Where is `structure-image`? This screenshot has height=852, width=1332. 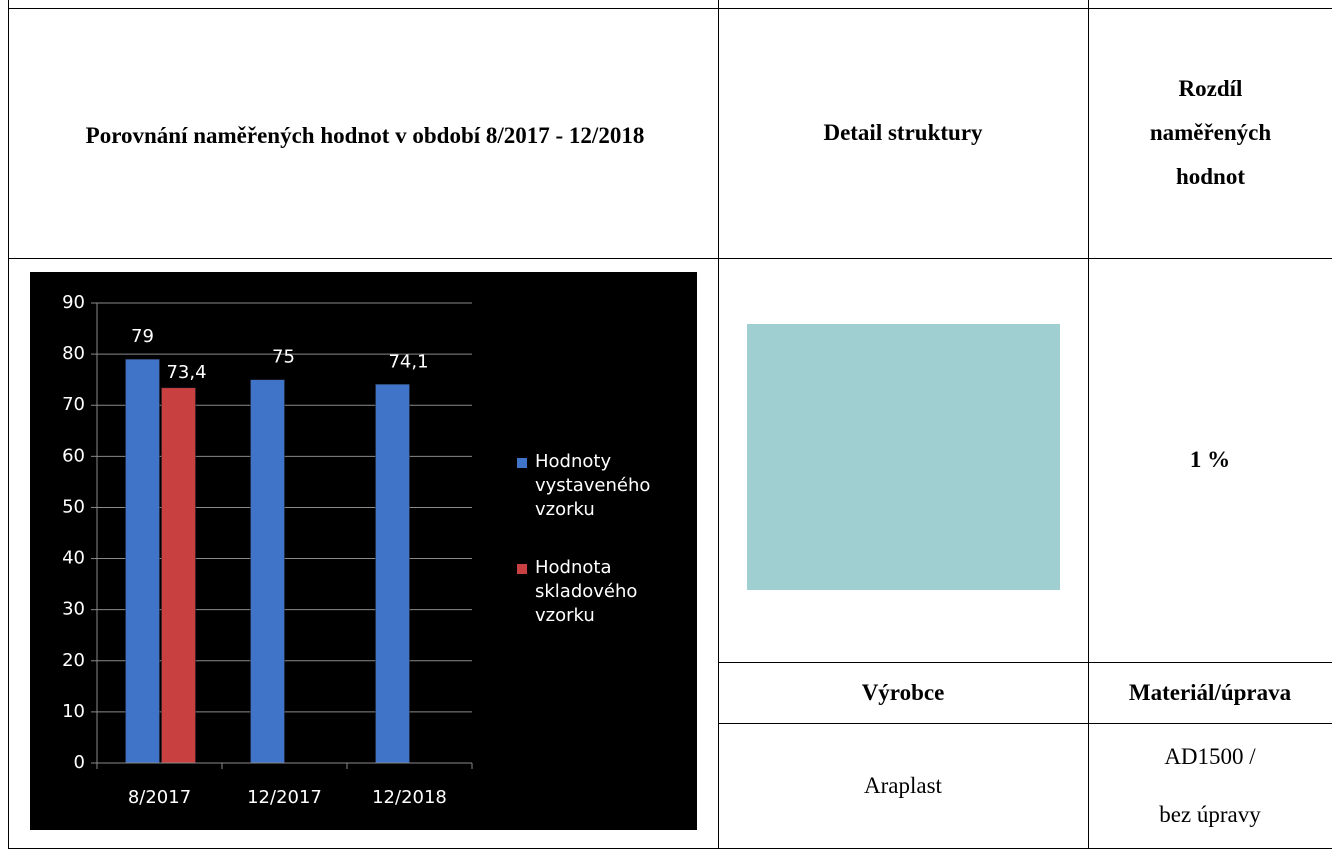 structure-image is located at coordinates (903, 457).